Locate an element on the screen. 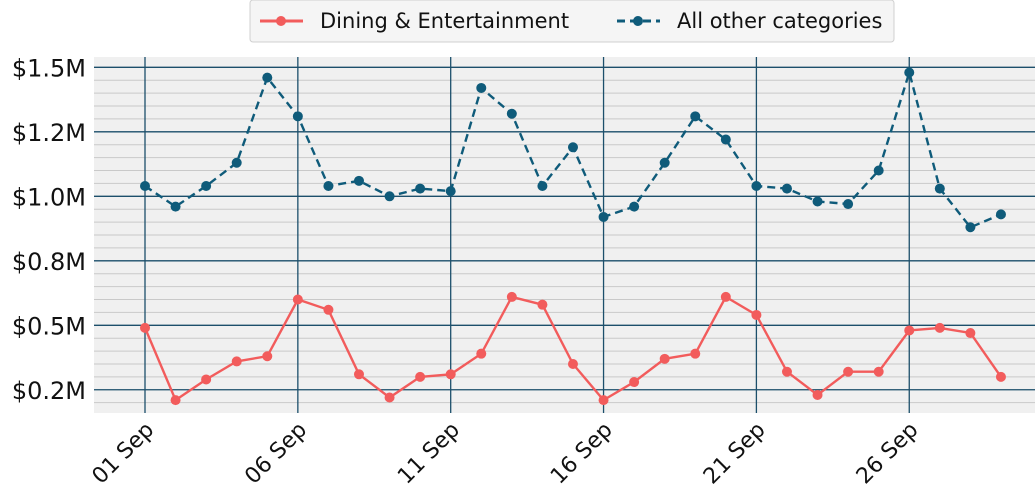  x-axis-ticks: 01 Sep 06 Sep 11 Sep 16 Sep 21 Sep 26 Sep is located at coordinates (506, 454).